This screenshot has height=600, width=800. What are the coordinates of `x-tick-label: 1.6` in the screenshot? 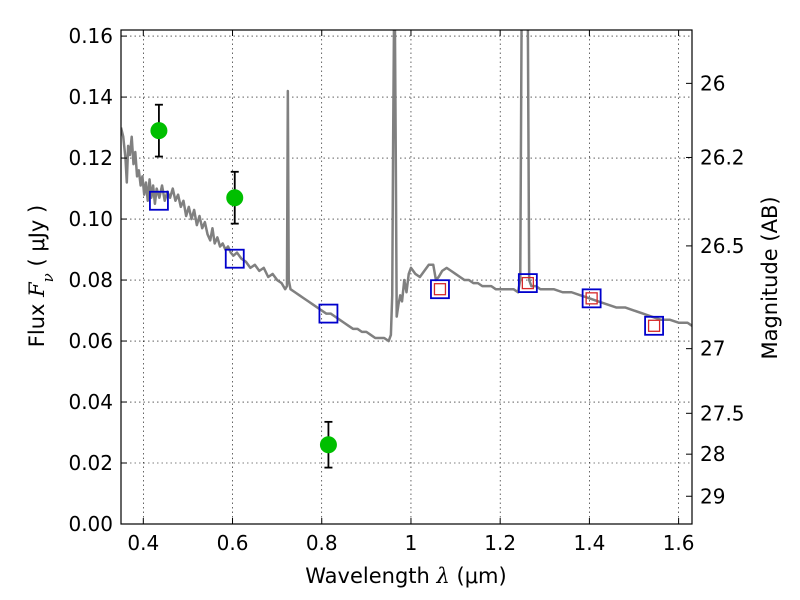 It's located at (679, 543).